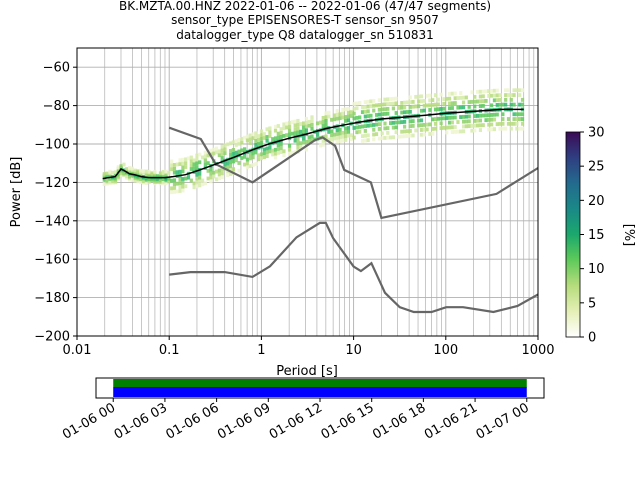 This screenshot has width=640, height=480. I want to click on low-noise-model-line, so click(353, 267).